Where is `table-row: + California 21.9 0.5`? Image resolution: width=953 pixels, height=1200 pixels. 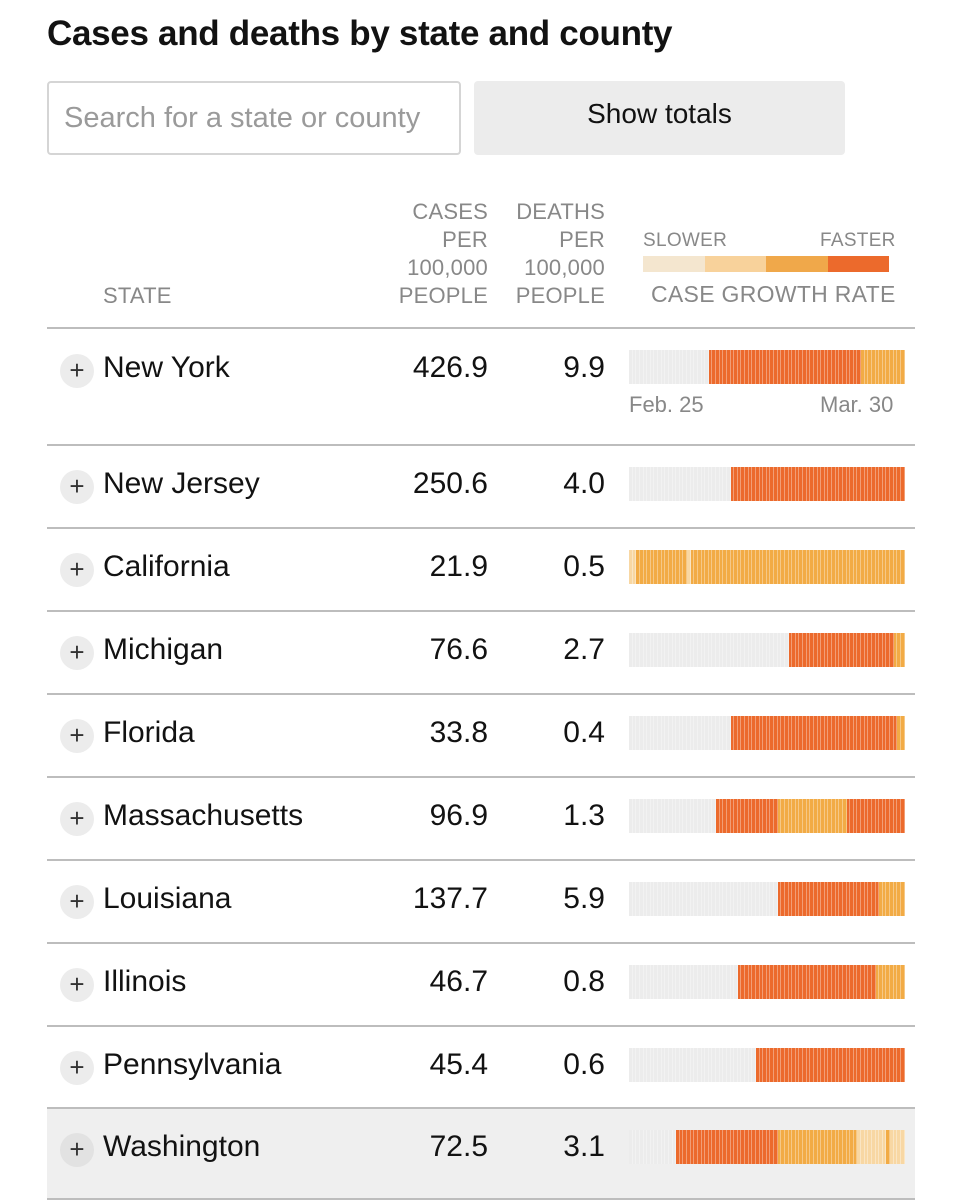 table-row: + California 21.9 0.5 is located at coordinates (481, 570).